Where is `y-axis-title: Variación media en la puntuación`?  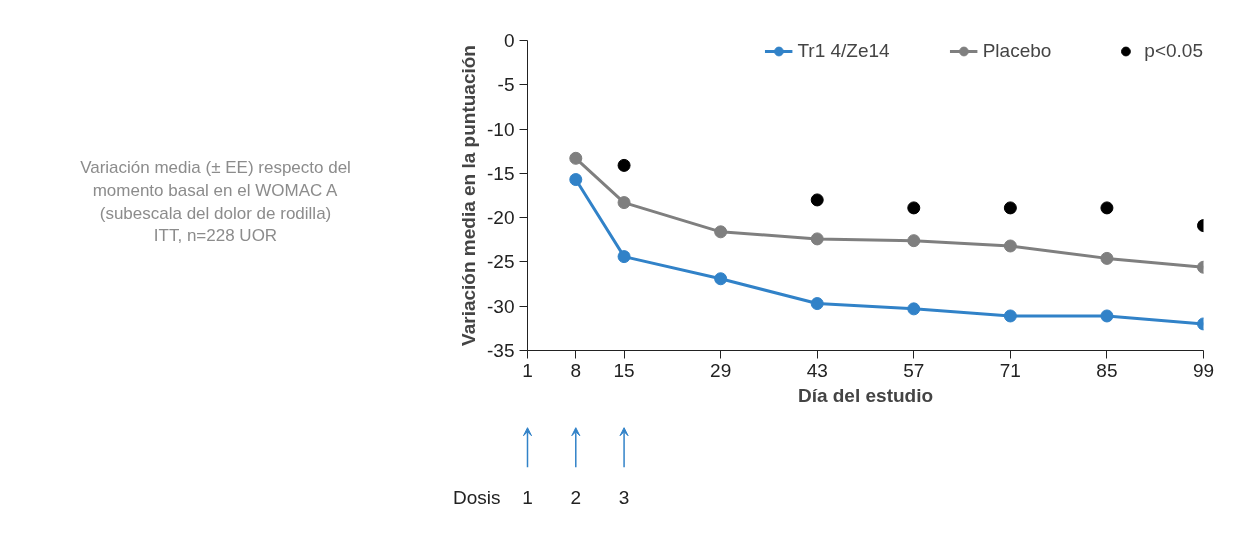
y-axis-title: Variación media en la puntuación is located at coordinates (469, 195).